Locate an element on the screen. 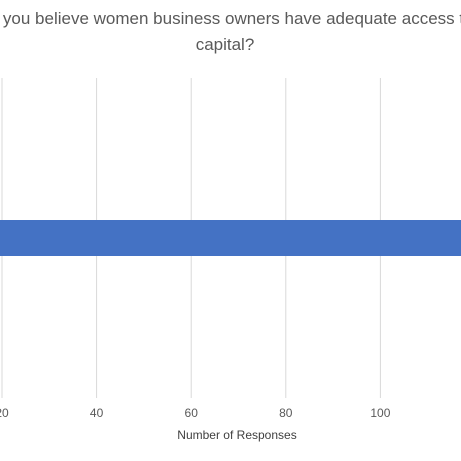 The height and width of the screenshot is (461, 461). x-tick-label-80: 80 is located at coordinates (286, 413).